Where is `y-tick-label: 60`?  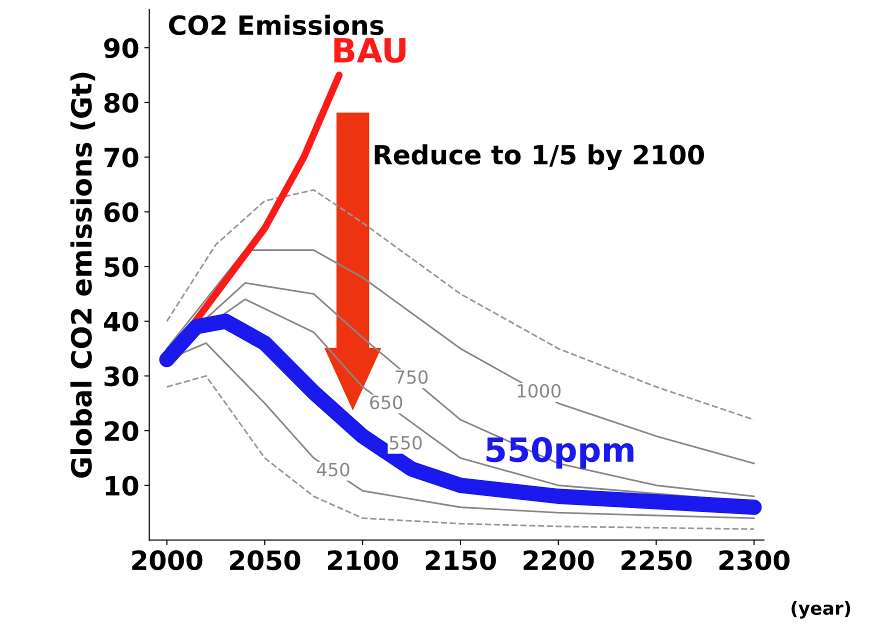
y-tick-label: 60 is located at coordinates (121, 212).